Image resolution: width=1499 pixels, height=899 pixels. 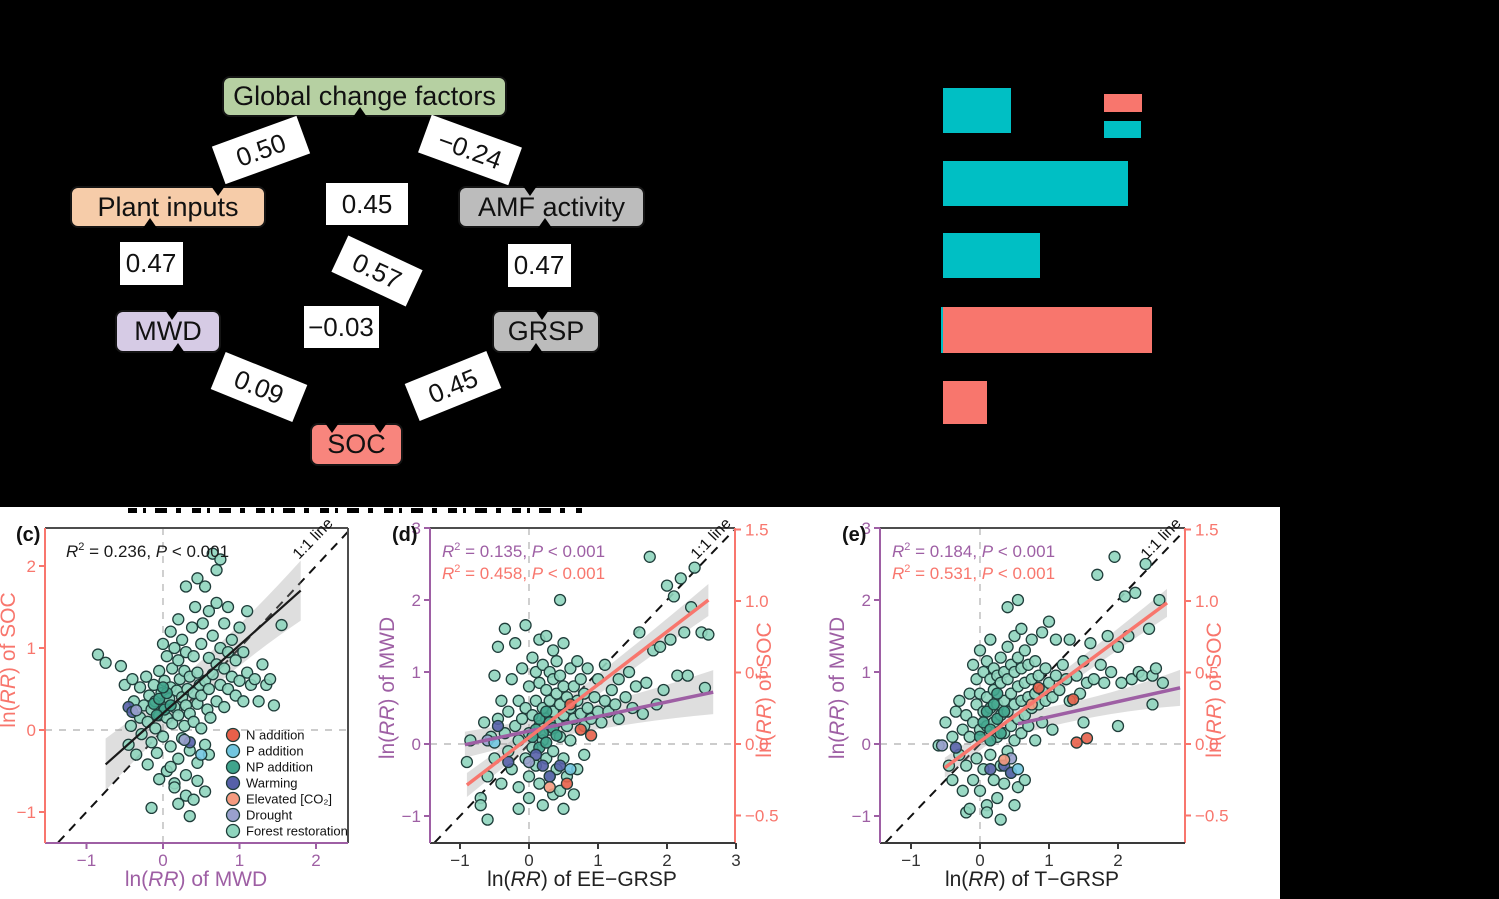 What do you see at coordinates (854, 535) in the screenshot?
I see `panel-letter-e: (e)` at bounding box center [854, 535].